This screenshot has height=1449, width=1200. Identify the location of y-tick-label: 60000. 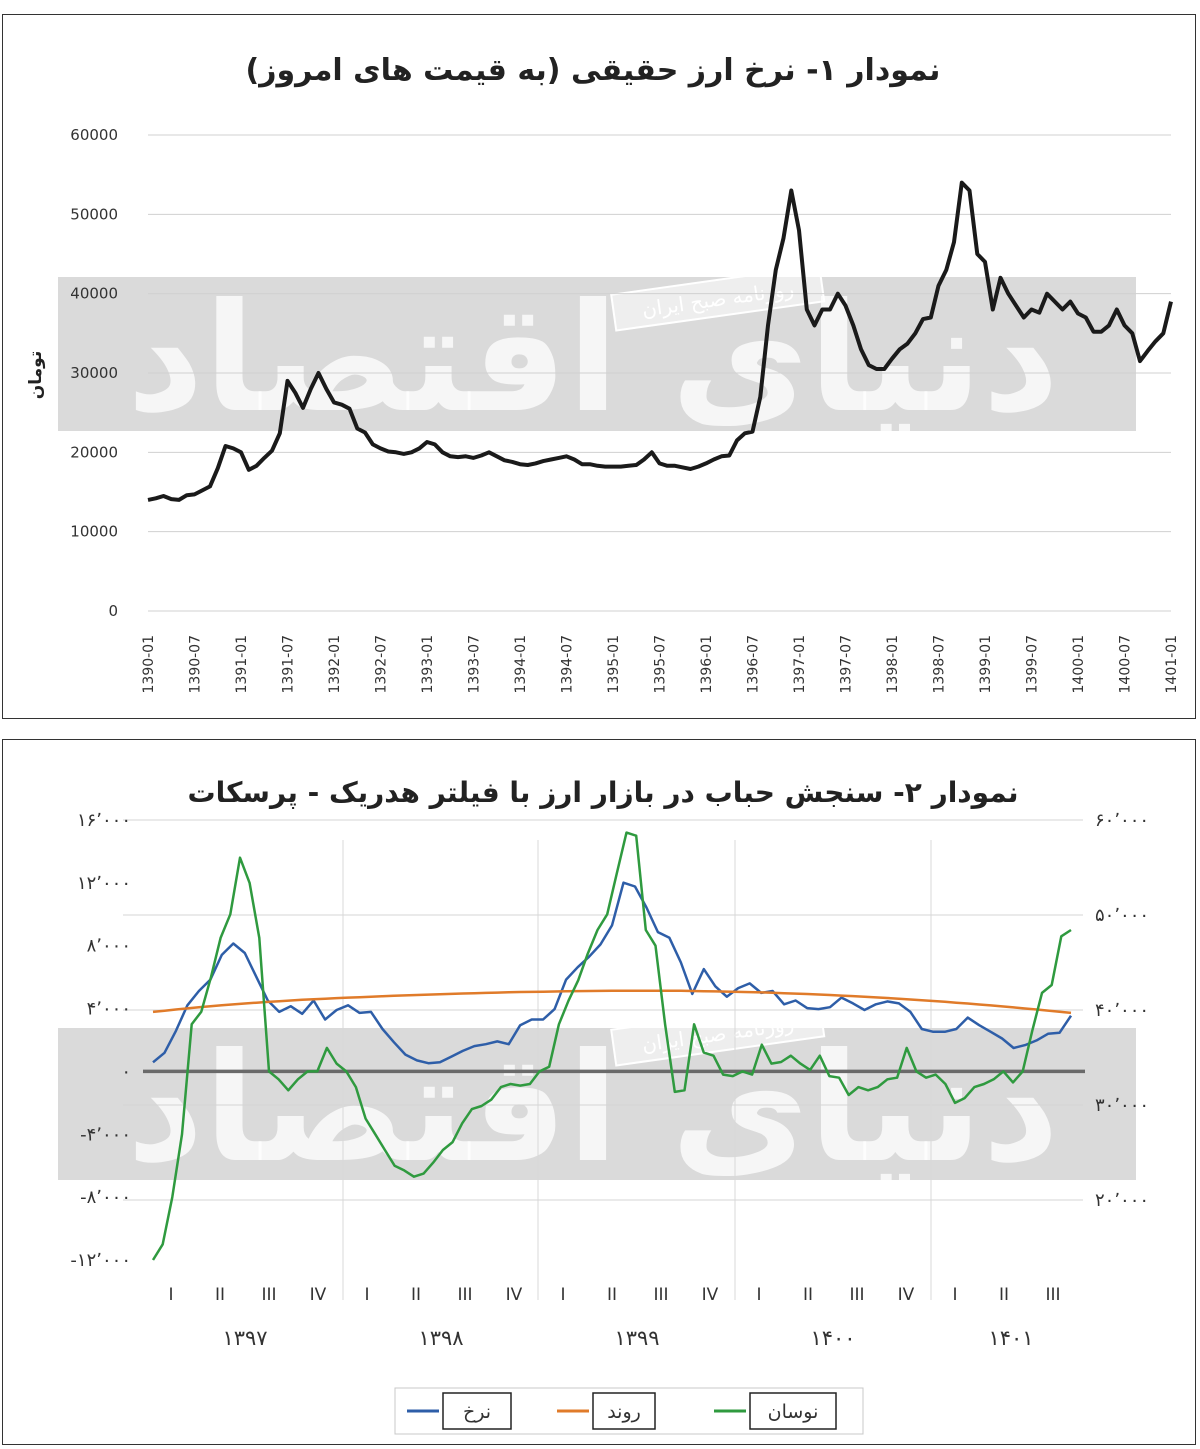
(94, 135).